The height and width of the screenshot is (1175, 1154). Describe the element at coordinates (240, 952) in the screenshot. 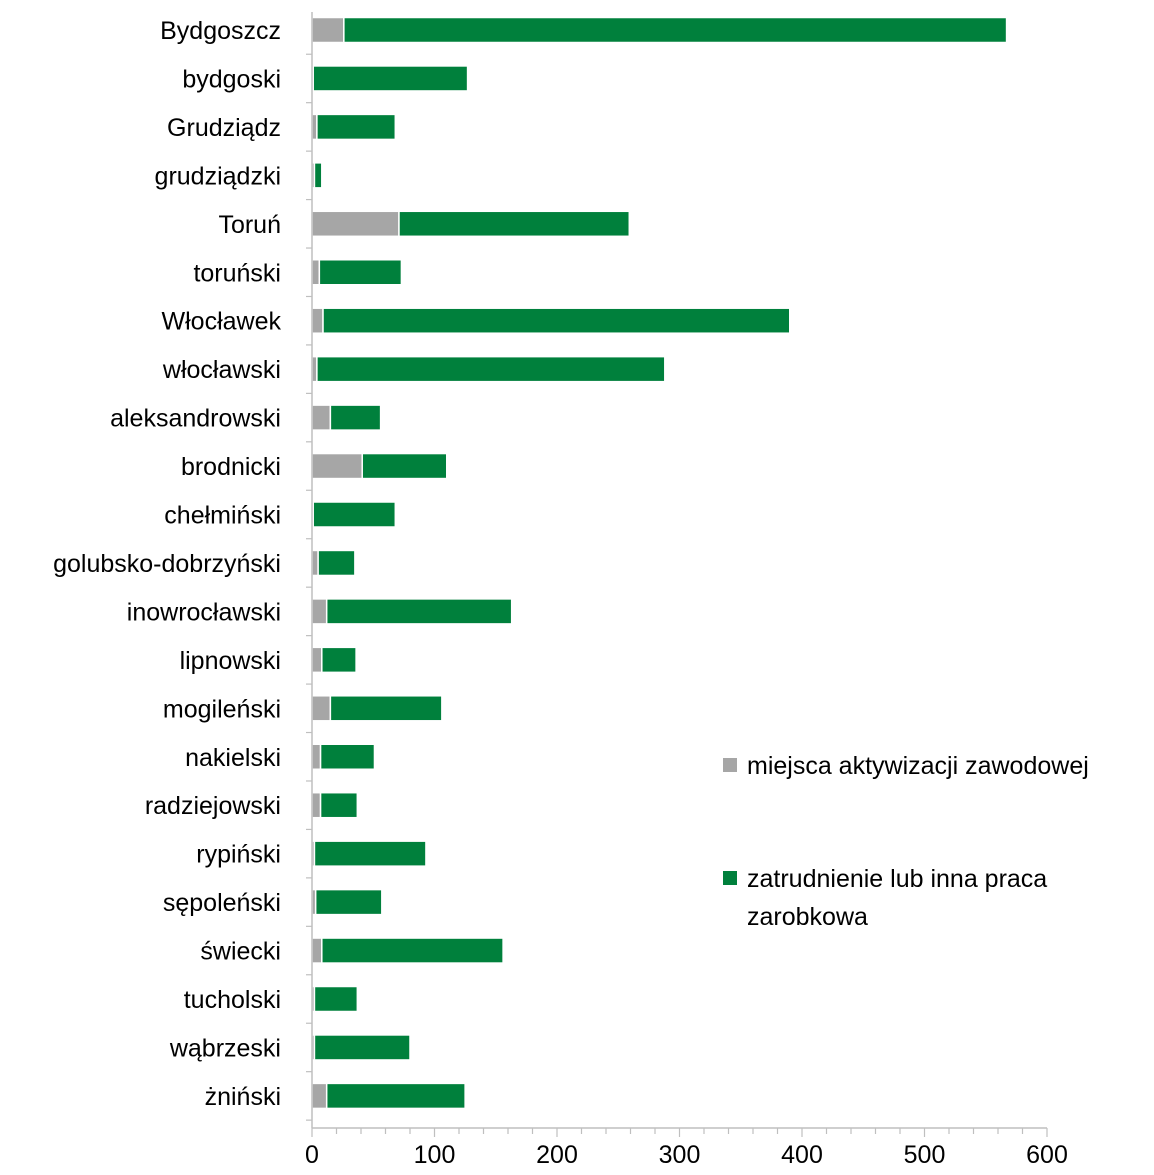

I see `category-label-swiecki: świecki` at that location.